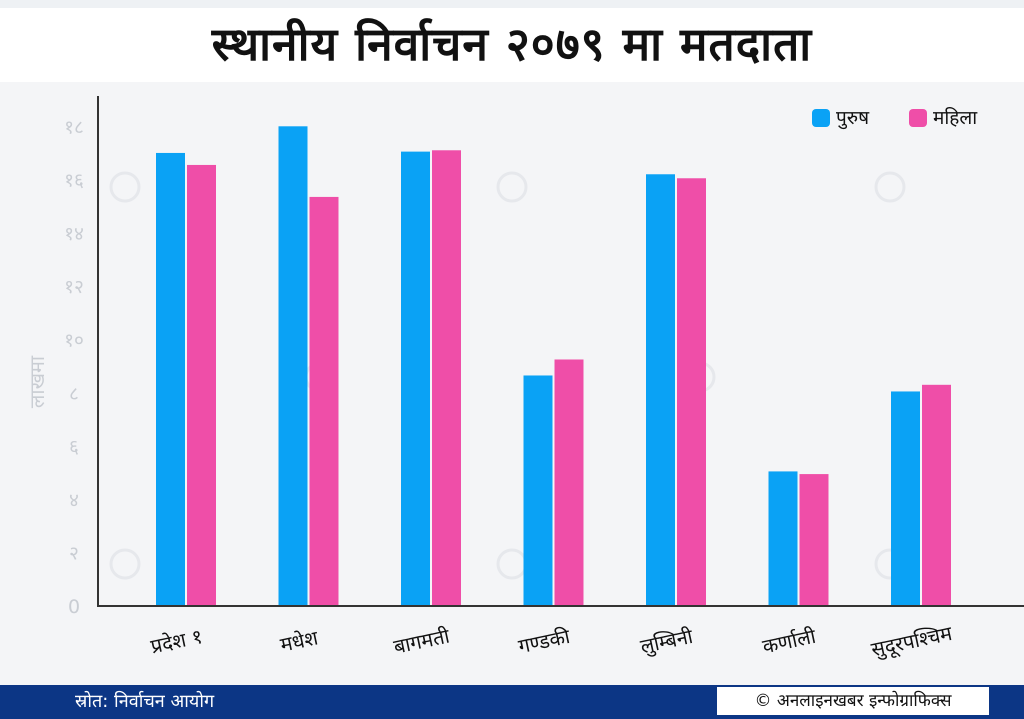 This screenshot has height=719, width=1024. Describe the element at coordinates (74, 83) in the screenshot. I see `y-tick-label: २०` at that location.